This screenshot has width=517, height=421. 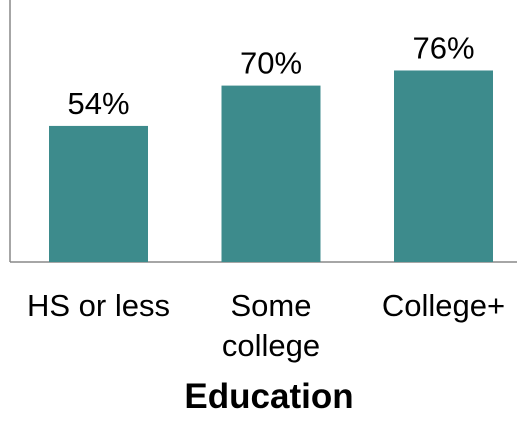 What do you see at coordinates (443, 47) in the screenshot?
I see `value-label-3: 76%` at bounding box center [443, 47].